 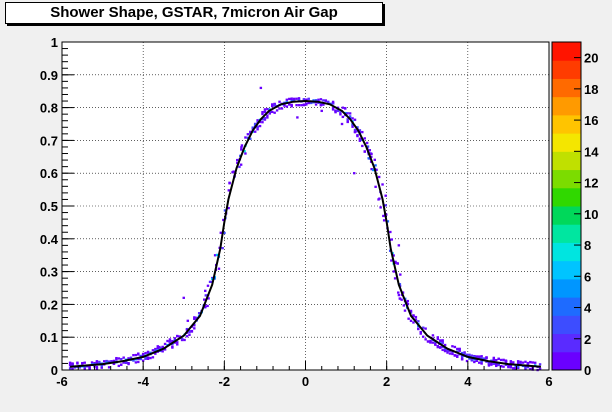 I want to click on x-tick-label: -4, so click(x=143, y=381).